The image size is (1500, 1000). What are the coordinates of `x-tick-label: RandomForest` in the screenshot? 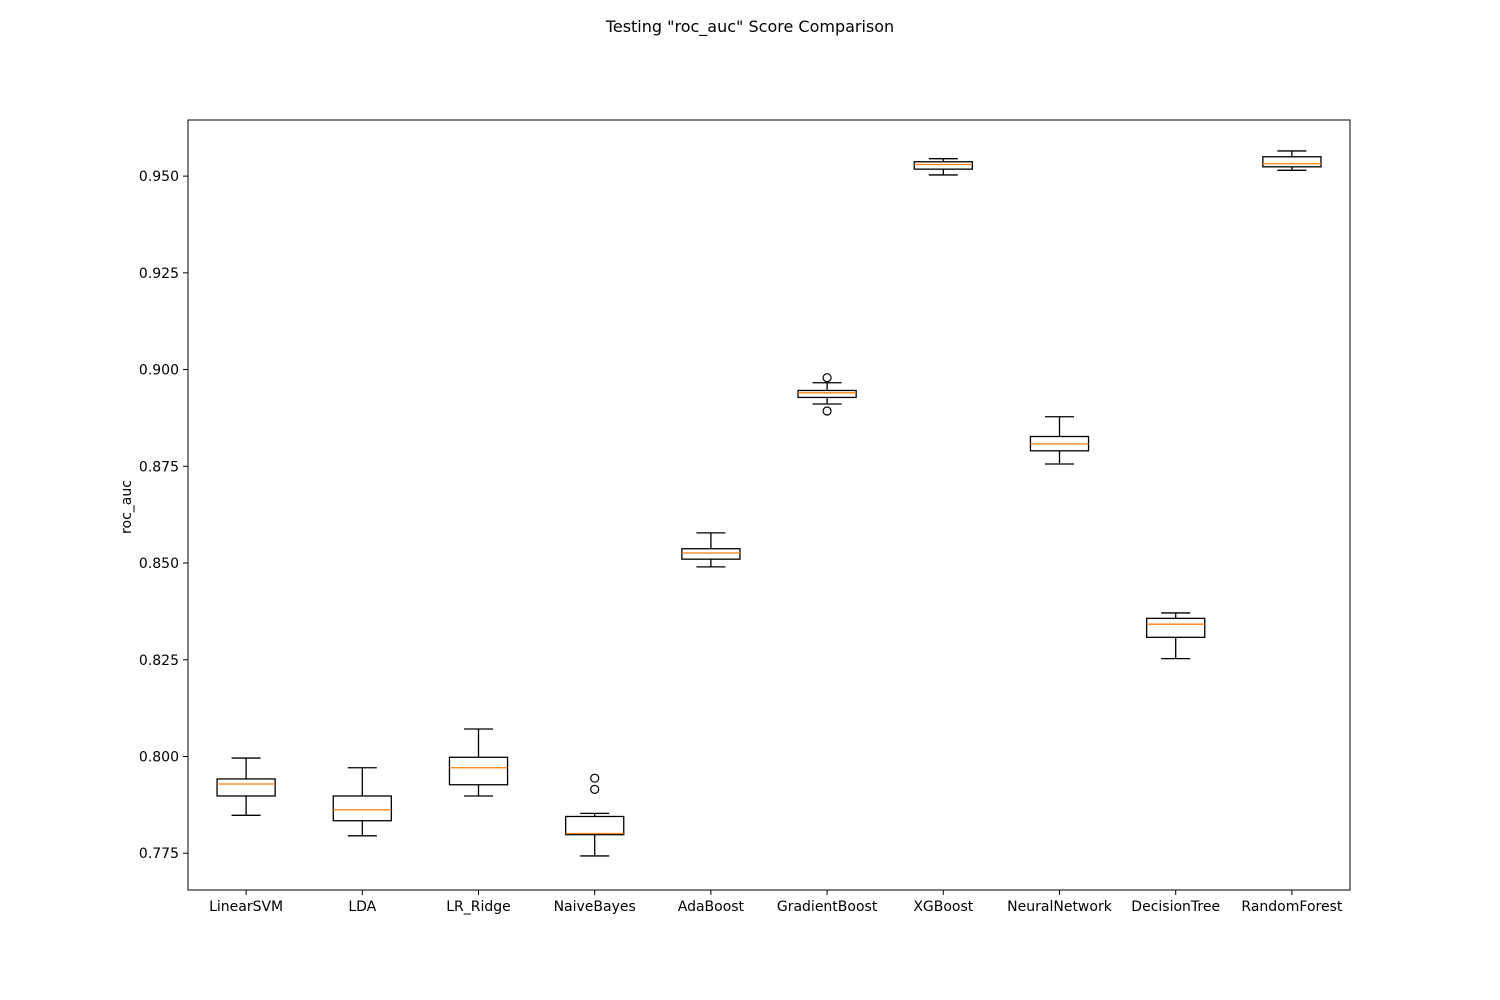 It's located at (1291, 907).